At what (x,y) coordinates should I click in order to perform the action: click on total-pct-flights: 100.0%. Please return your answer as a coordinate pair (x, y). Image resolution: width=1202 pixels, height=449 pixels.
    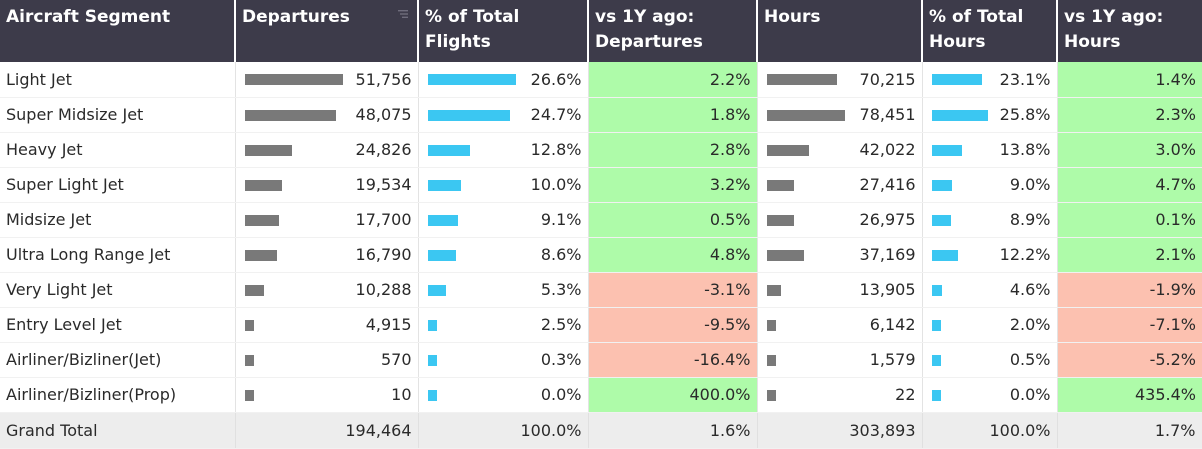
    Looking at the image, I should click on (503, 430).